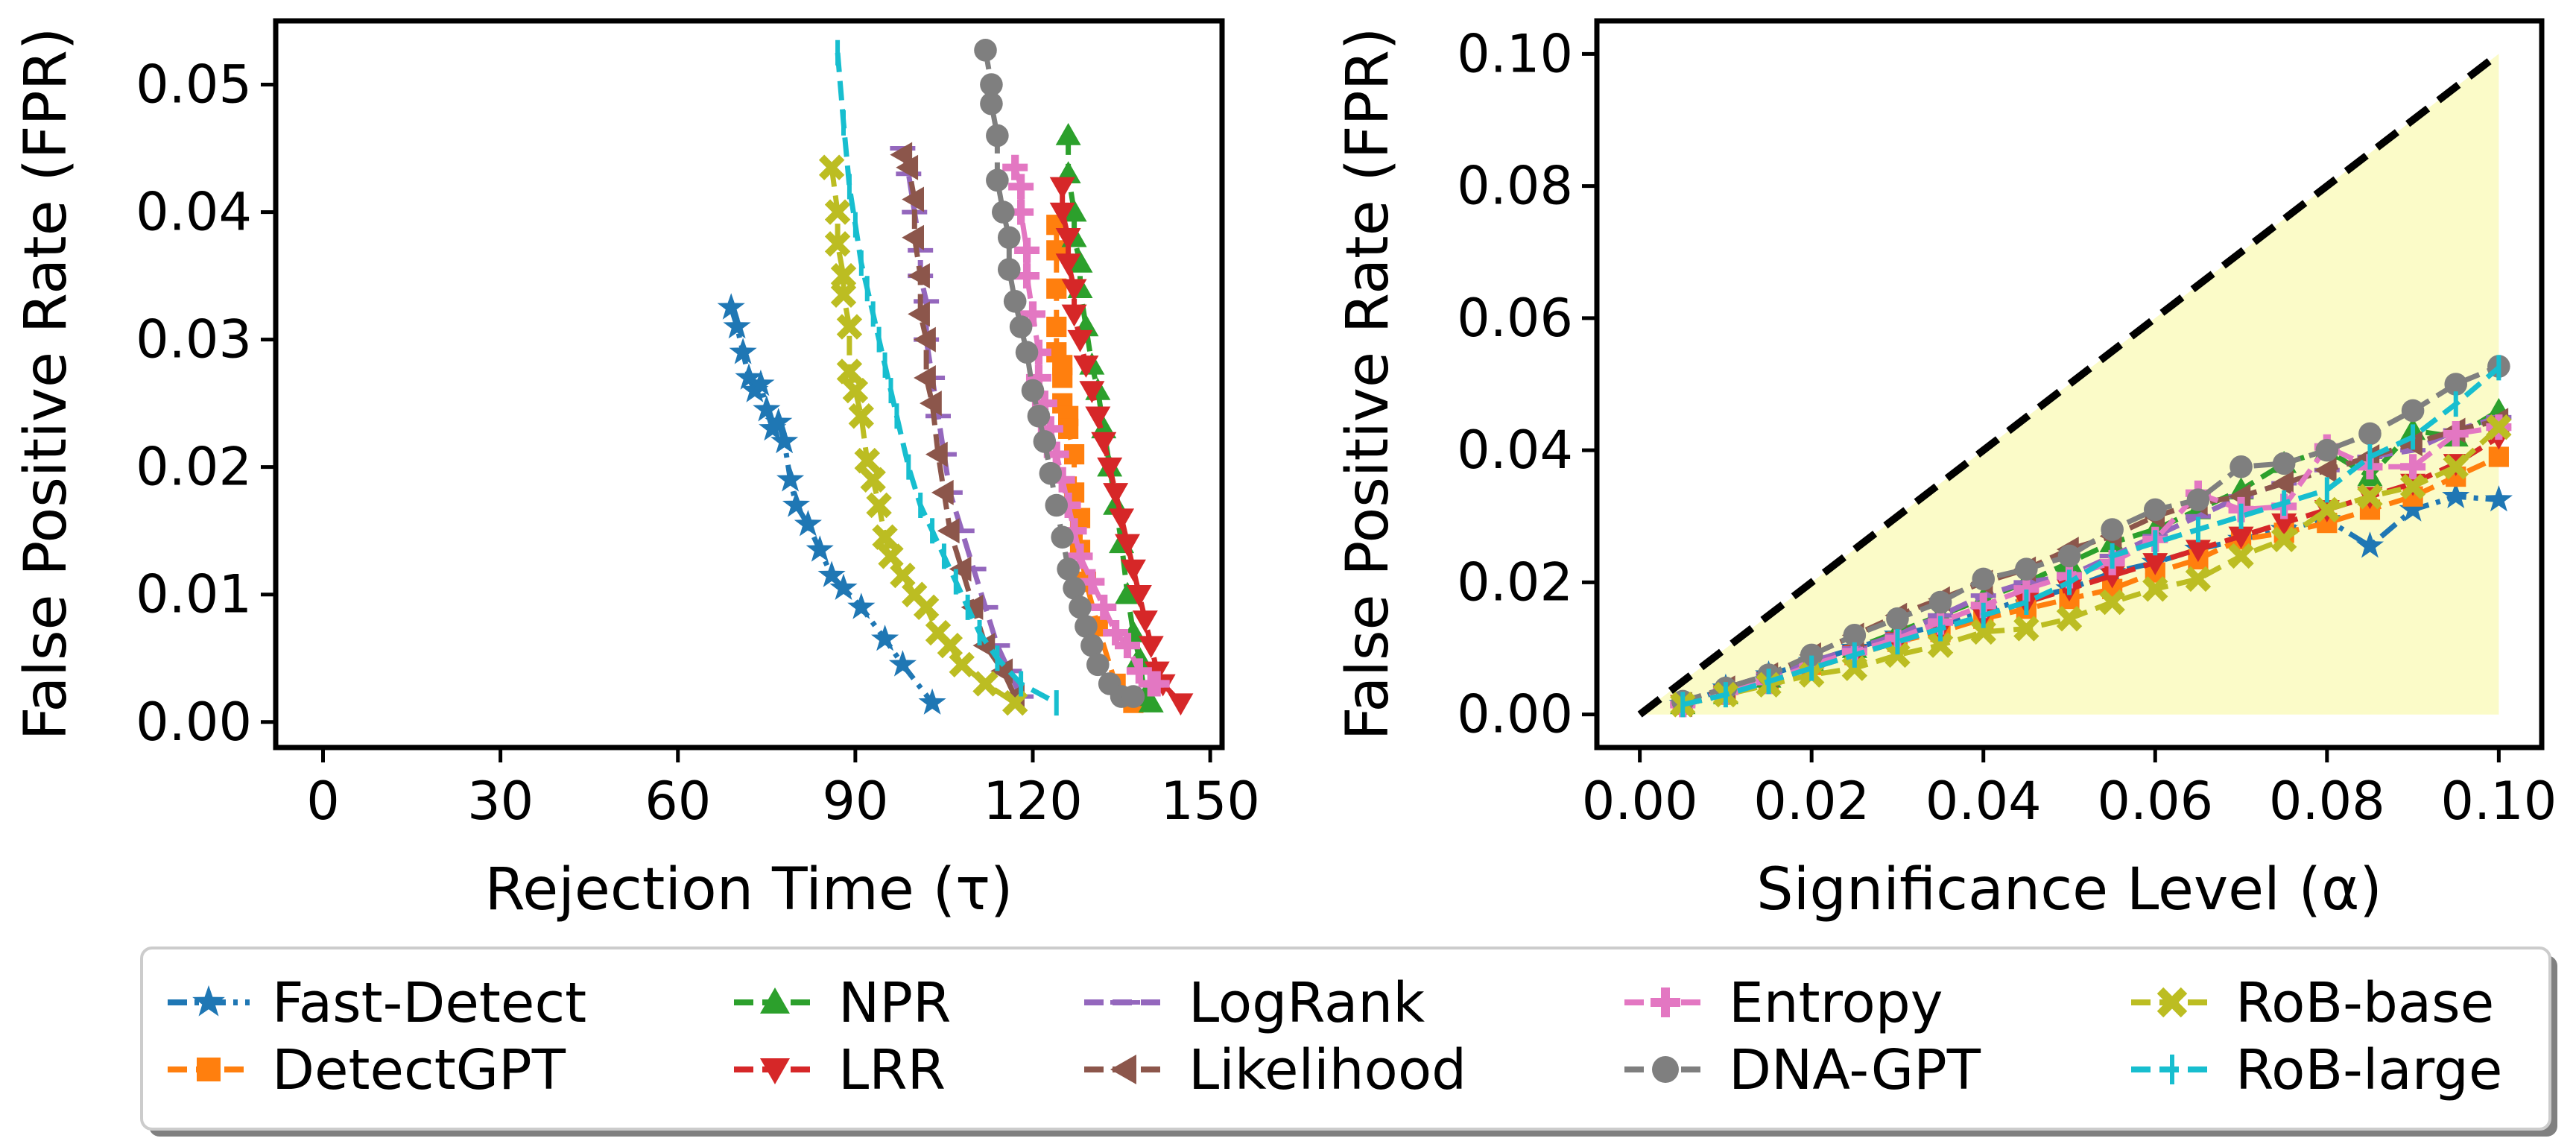  I want to click on legend-entry-detectgpt: DetectGPT, so click(367, 1070).